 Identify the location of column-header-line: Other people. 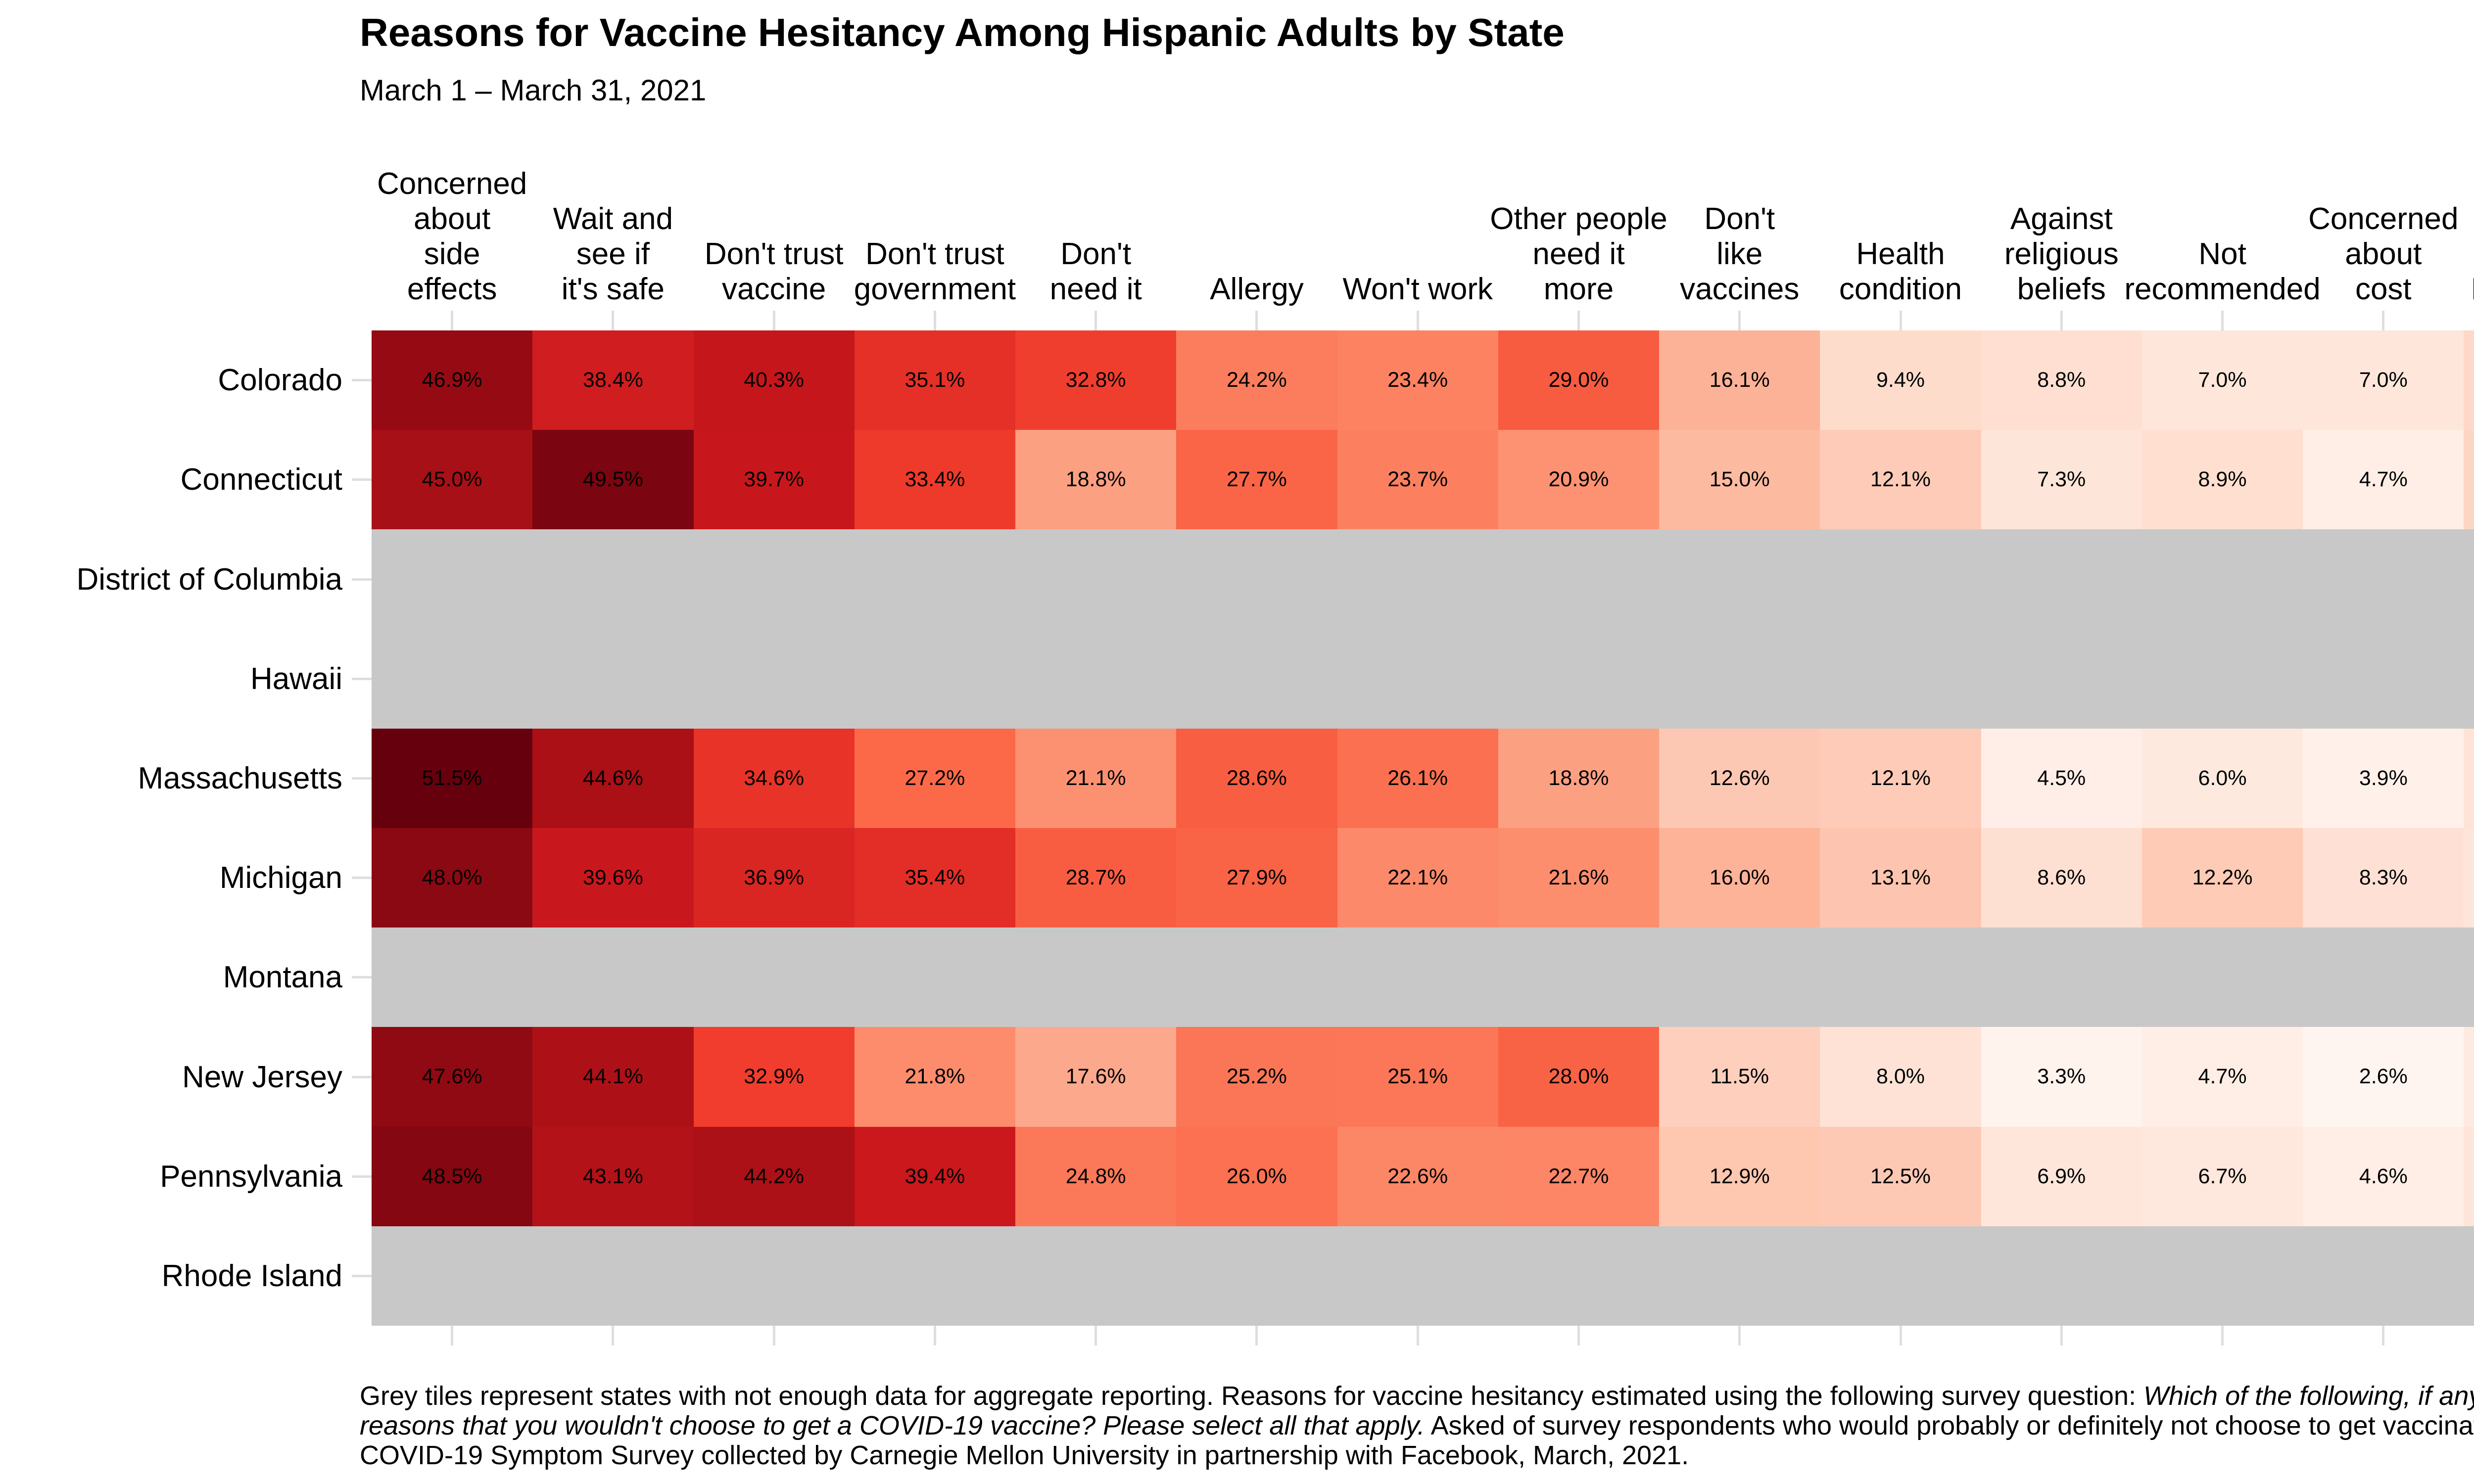
(1578, 219).